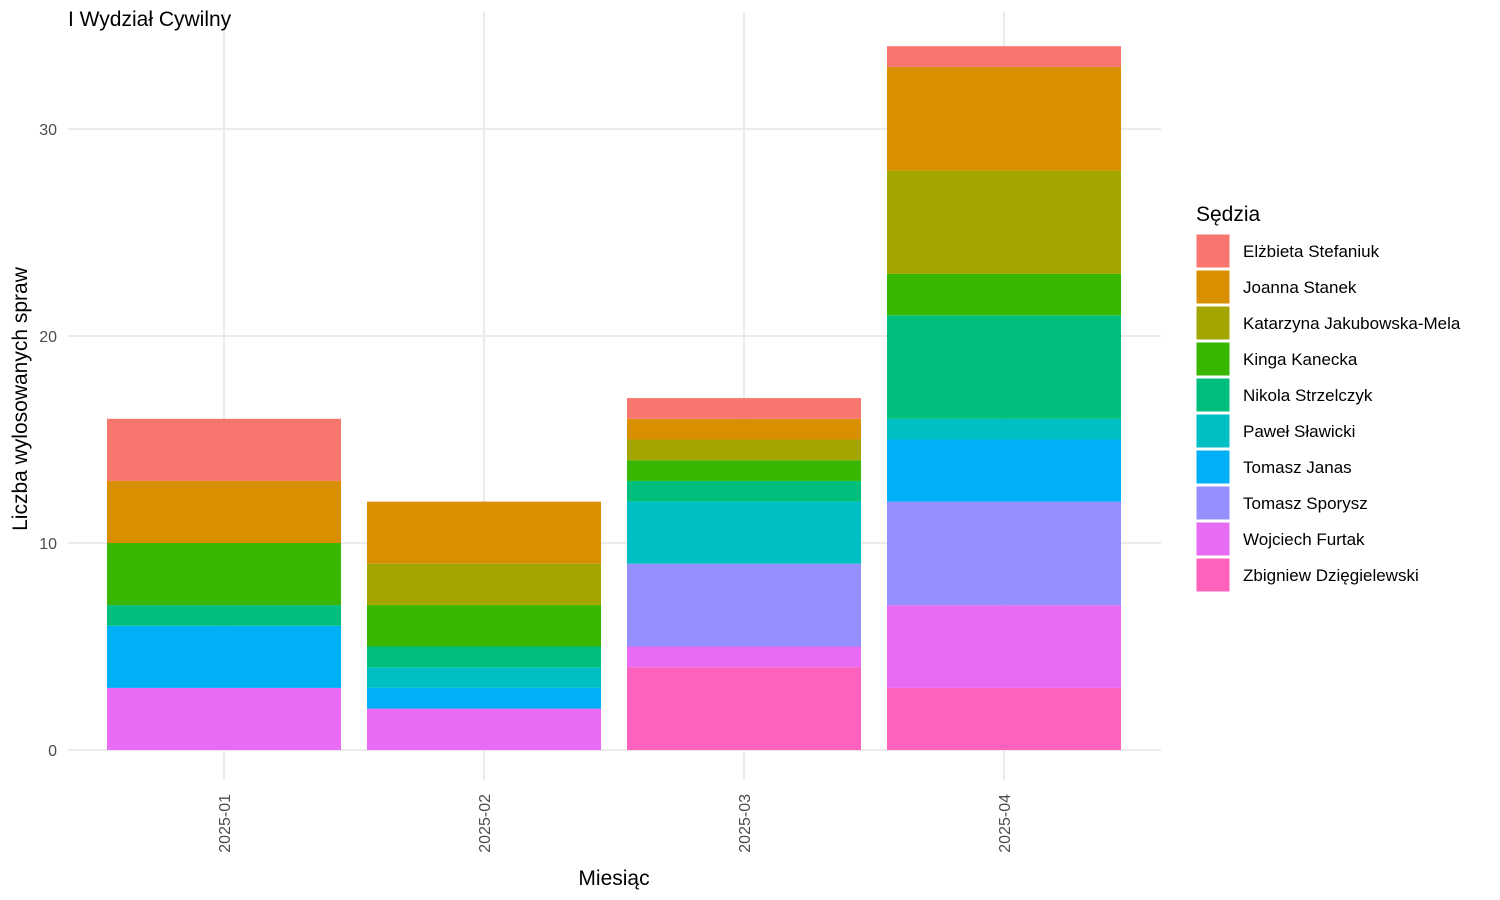 This screenshot has width=1500, height=900. I want to click on chart-title: I Wydział Cywilny, so click(150, 19).